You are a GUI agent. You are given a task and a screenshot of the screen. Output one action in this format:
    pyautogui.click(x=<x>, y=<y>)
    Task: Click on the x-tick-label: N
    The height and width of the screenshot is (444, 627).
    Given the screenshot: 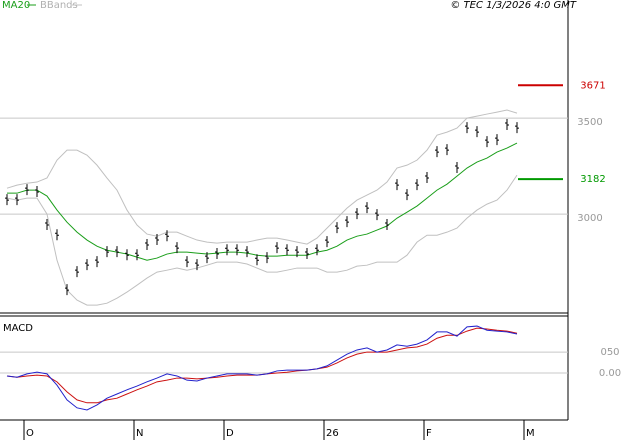 What is the action you would take?
    pyautogui.click(x=139, y=433)
    